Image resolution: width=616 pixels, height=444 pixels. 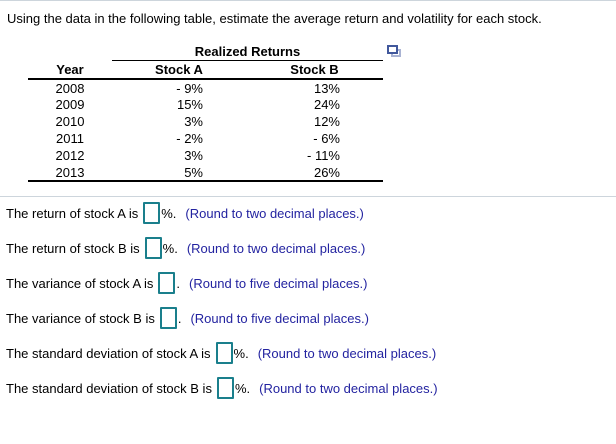 I want to click on popout-icon-back-layer, so click(x=392, y=49).